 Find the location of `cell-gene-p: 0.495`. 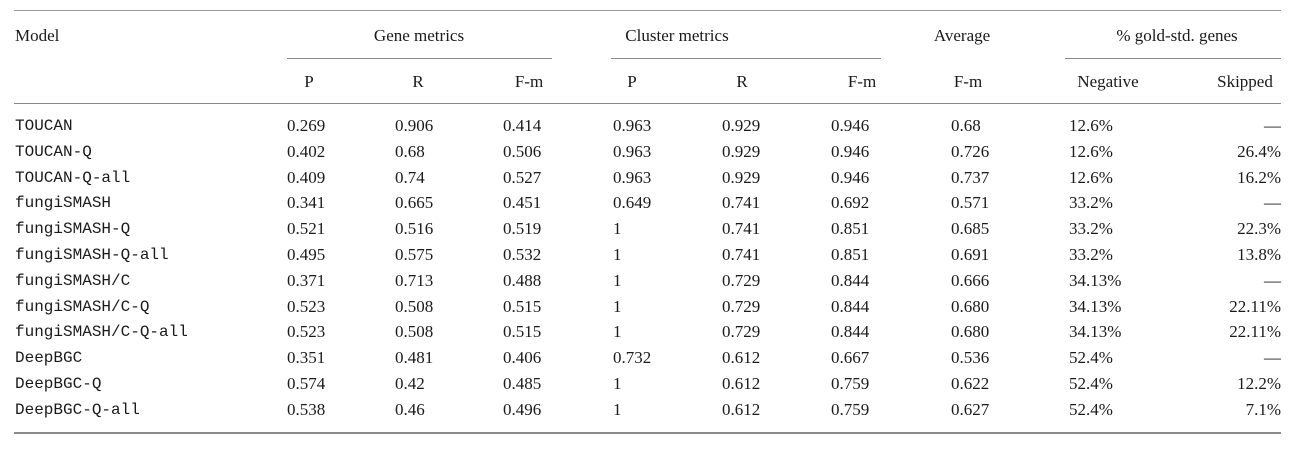

cell-gene-p: 0.495 is located at coordinates (306, 254).